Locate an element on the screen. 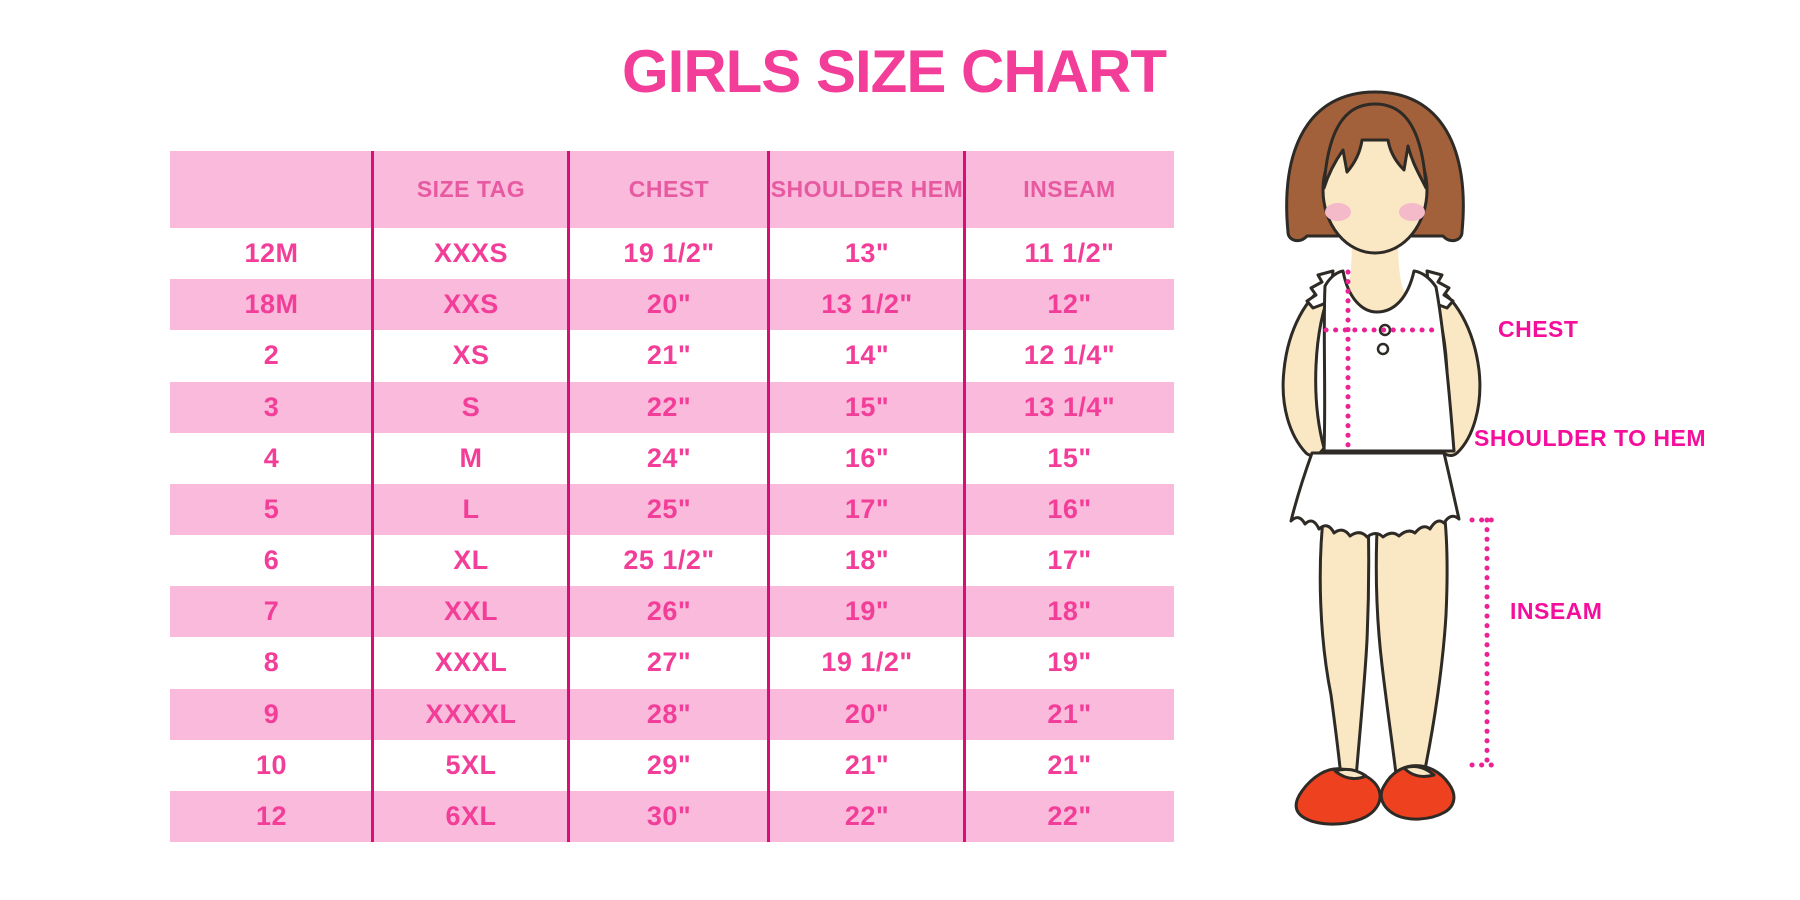 The height and width of the screenshot is (900, 1800). cell-shoulder-hem: 18" is located at coordinates (867, 560).